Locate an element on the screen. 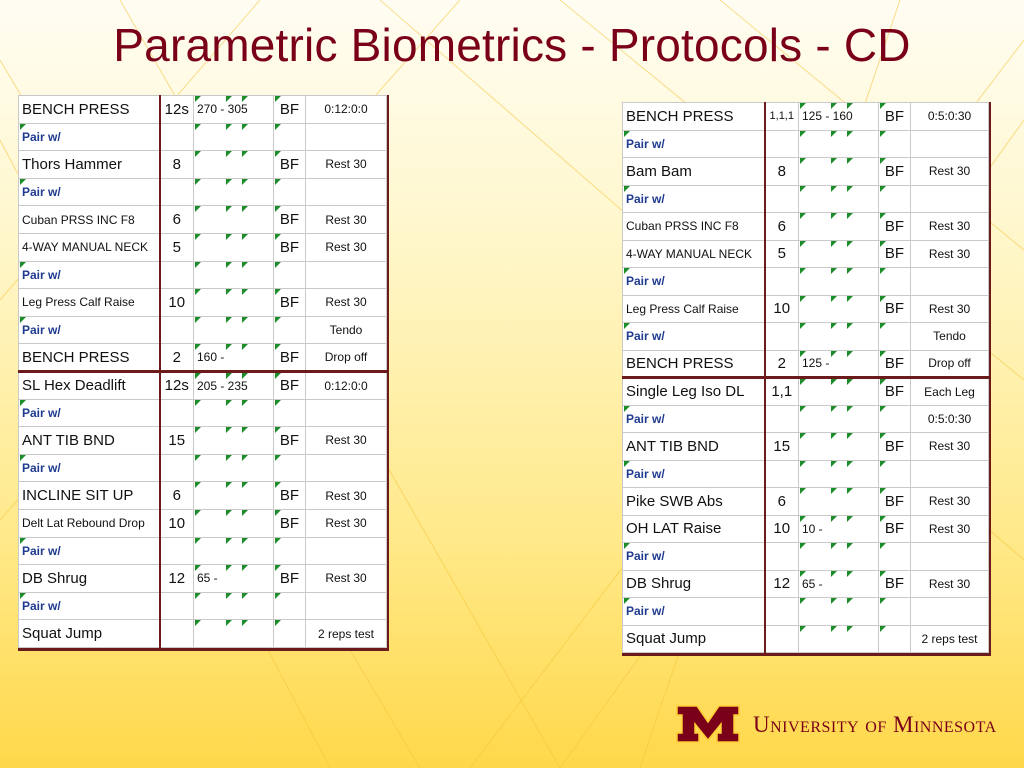  table-row: Pair w/Tendo is located at coordinates (805, 336).